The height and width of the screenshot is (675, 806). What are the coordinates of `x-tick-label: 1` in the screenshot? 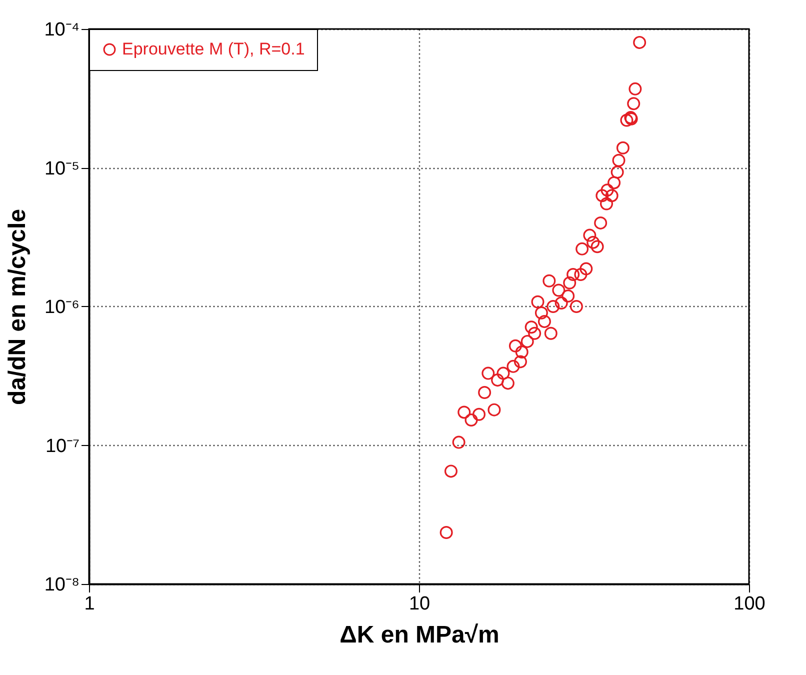 It's located at (89, 604).